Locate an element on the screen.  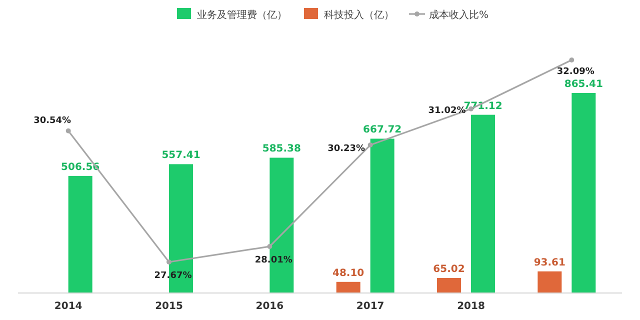
x-tick-label: 2016 is located at coordinates (270, 306).